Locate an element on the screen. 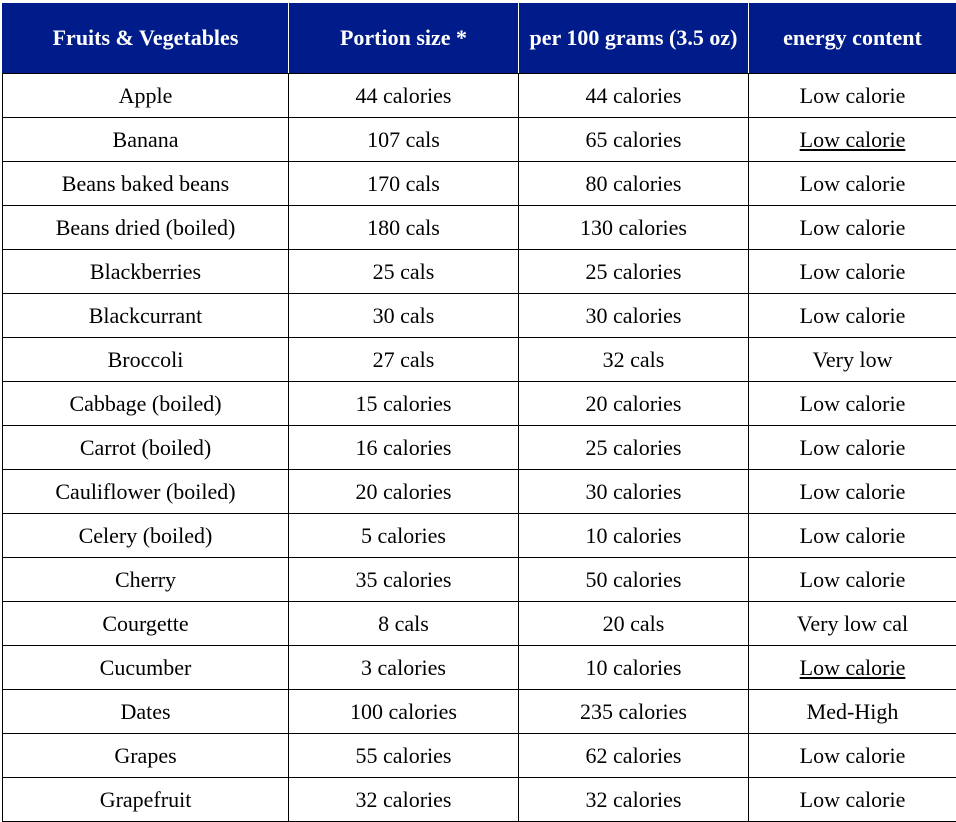 This screenshot has height=822, width=956. cell-per-100-grams: 10 calories is located at coordinates (634, 536).